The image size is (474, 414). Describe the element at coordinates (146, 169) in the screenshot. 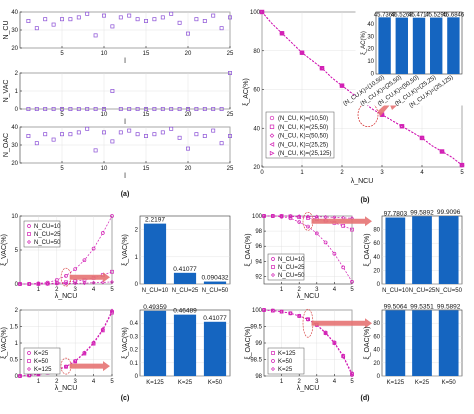

I see `x-tick-label: 15` at that location.